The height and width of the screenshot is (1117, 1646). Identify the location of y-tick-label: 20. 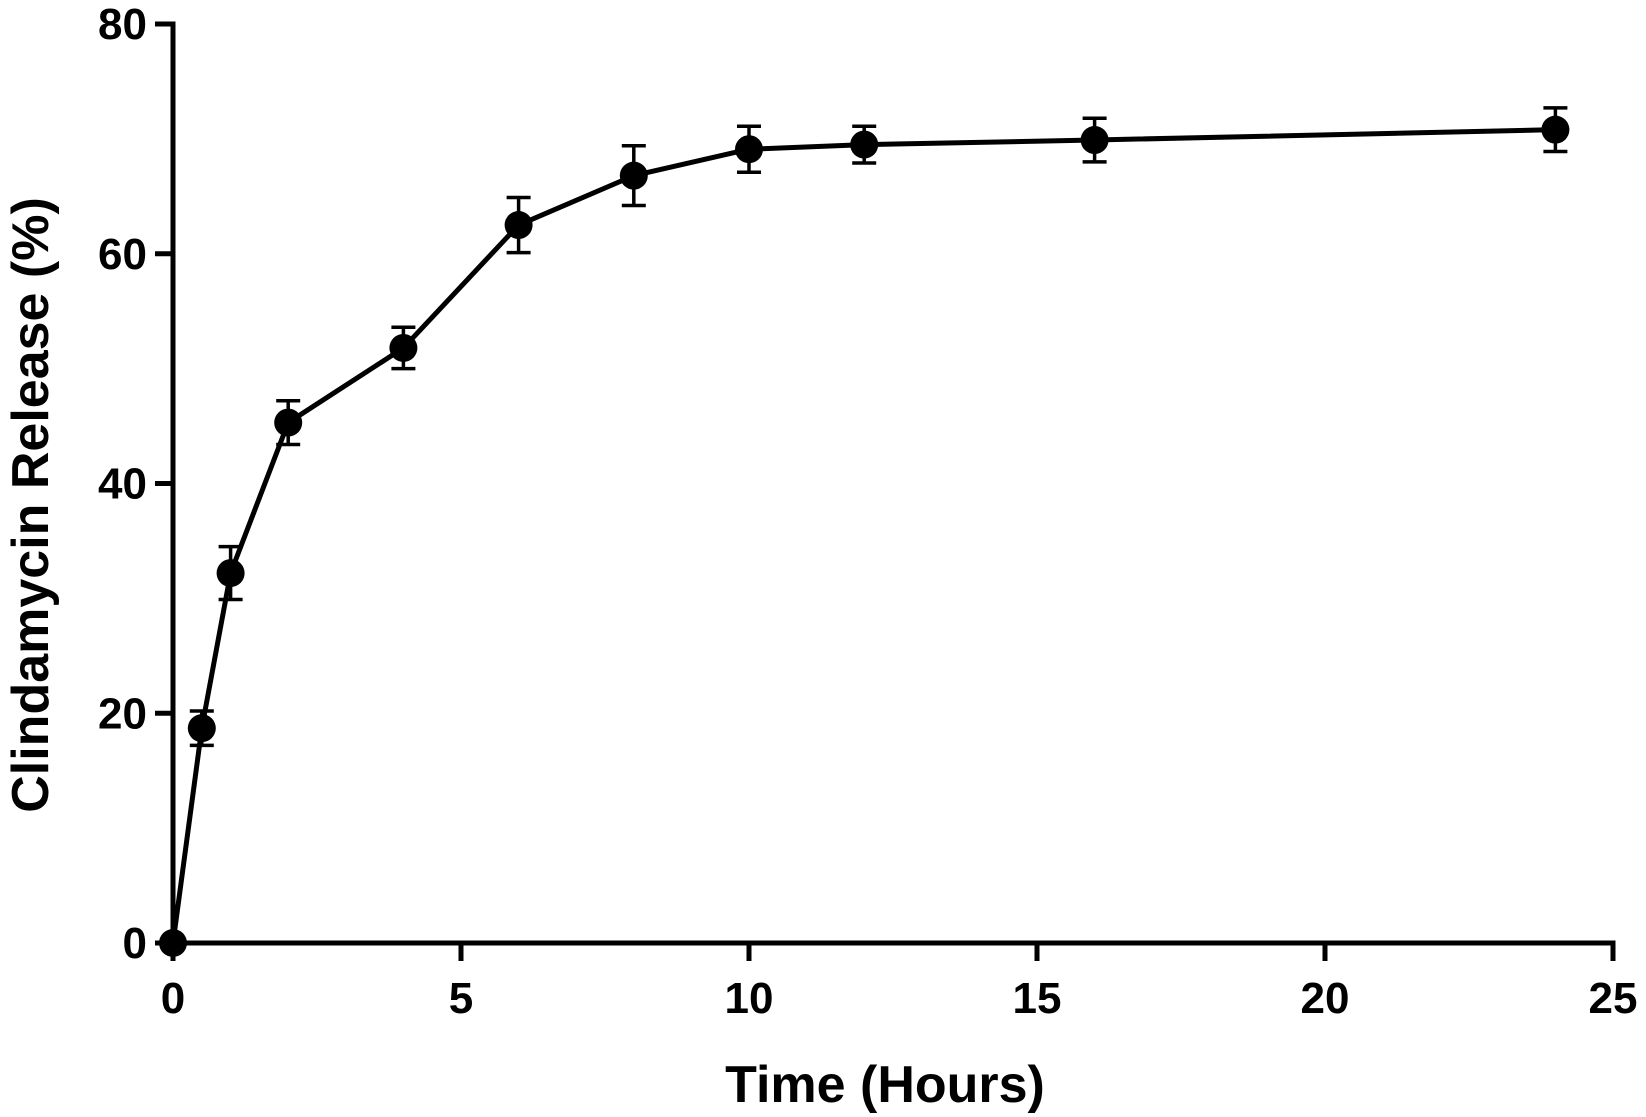
(122, 713).